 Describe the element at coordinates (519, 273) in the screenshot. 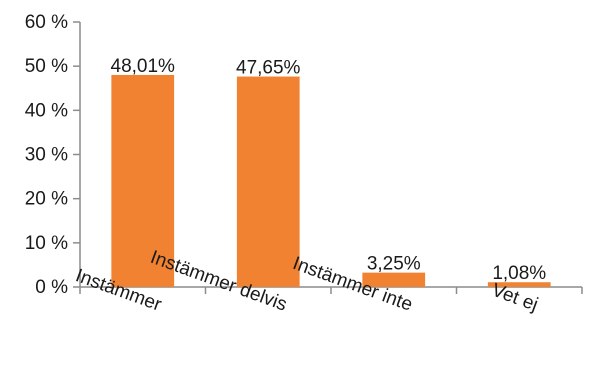

I see `data-label: 1,08%` at that location.